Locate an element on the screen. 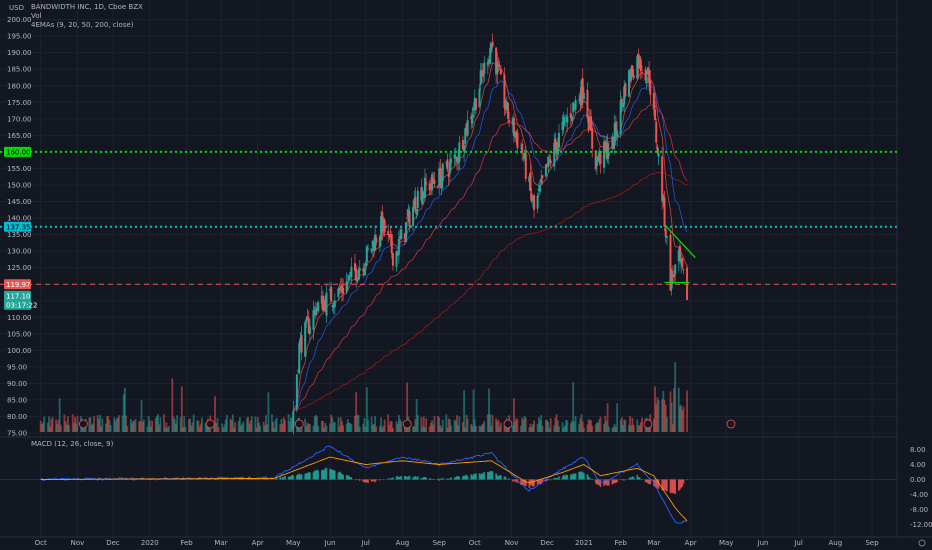 The image size is (932, 550). macd-tick-label: 8.00 is located at coordinates (918, 450).